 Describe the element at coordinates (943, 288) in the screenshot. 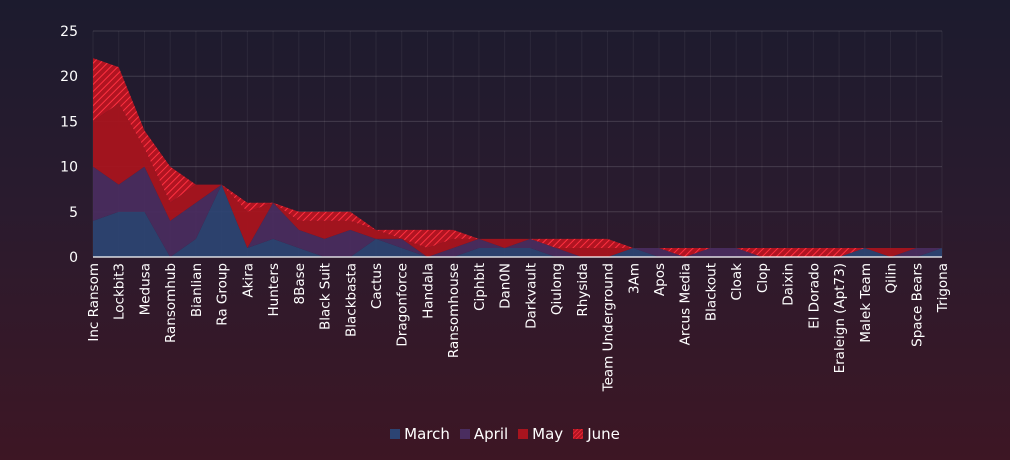

I see `x-tick-label: Trigona` at that location.